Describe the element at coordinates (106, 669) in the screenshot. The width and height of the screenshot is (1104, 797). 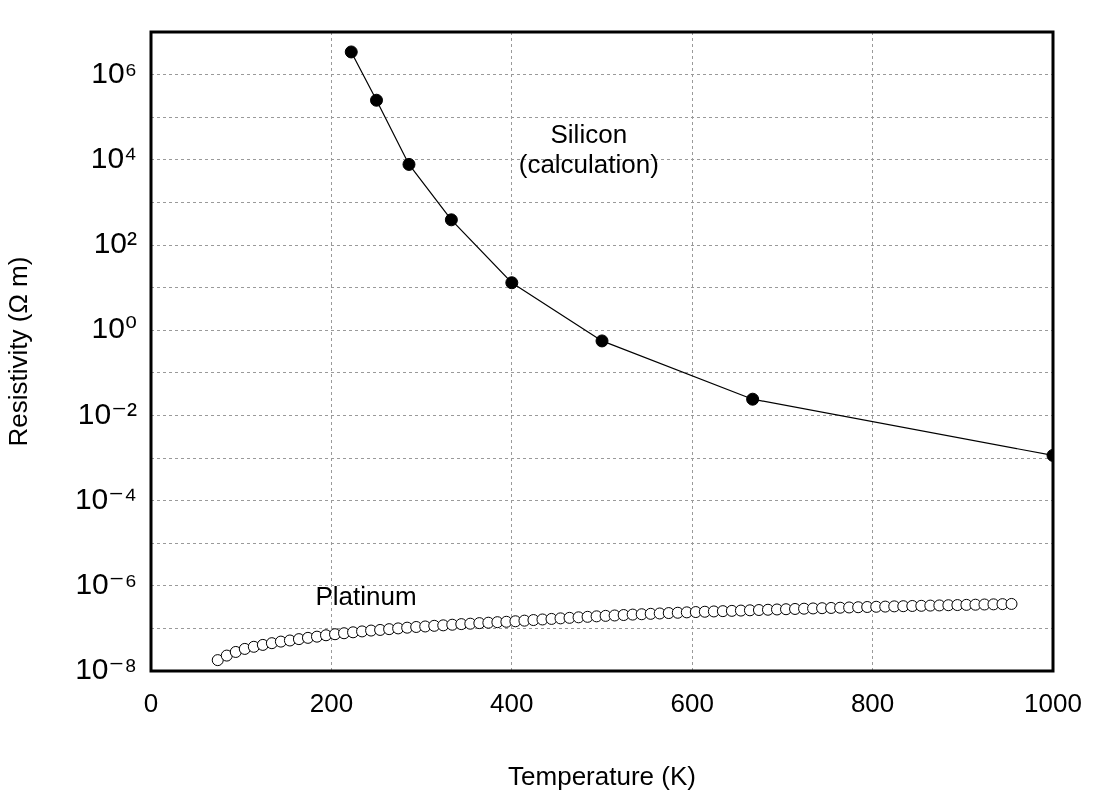
I see `y-tick-label: 10⁻⁸` at that location.